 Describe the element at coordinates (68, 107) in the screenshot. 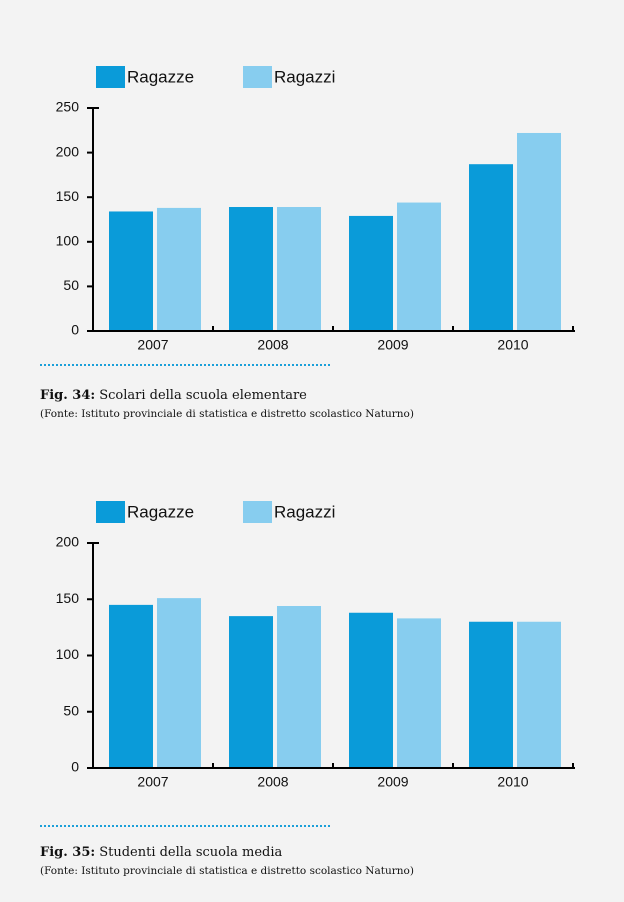

I see `y-tick-label: 250` at that location.